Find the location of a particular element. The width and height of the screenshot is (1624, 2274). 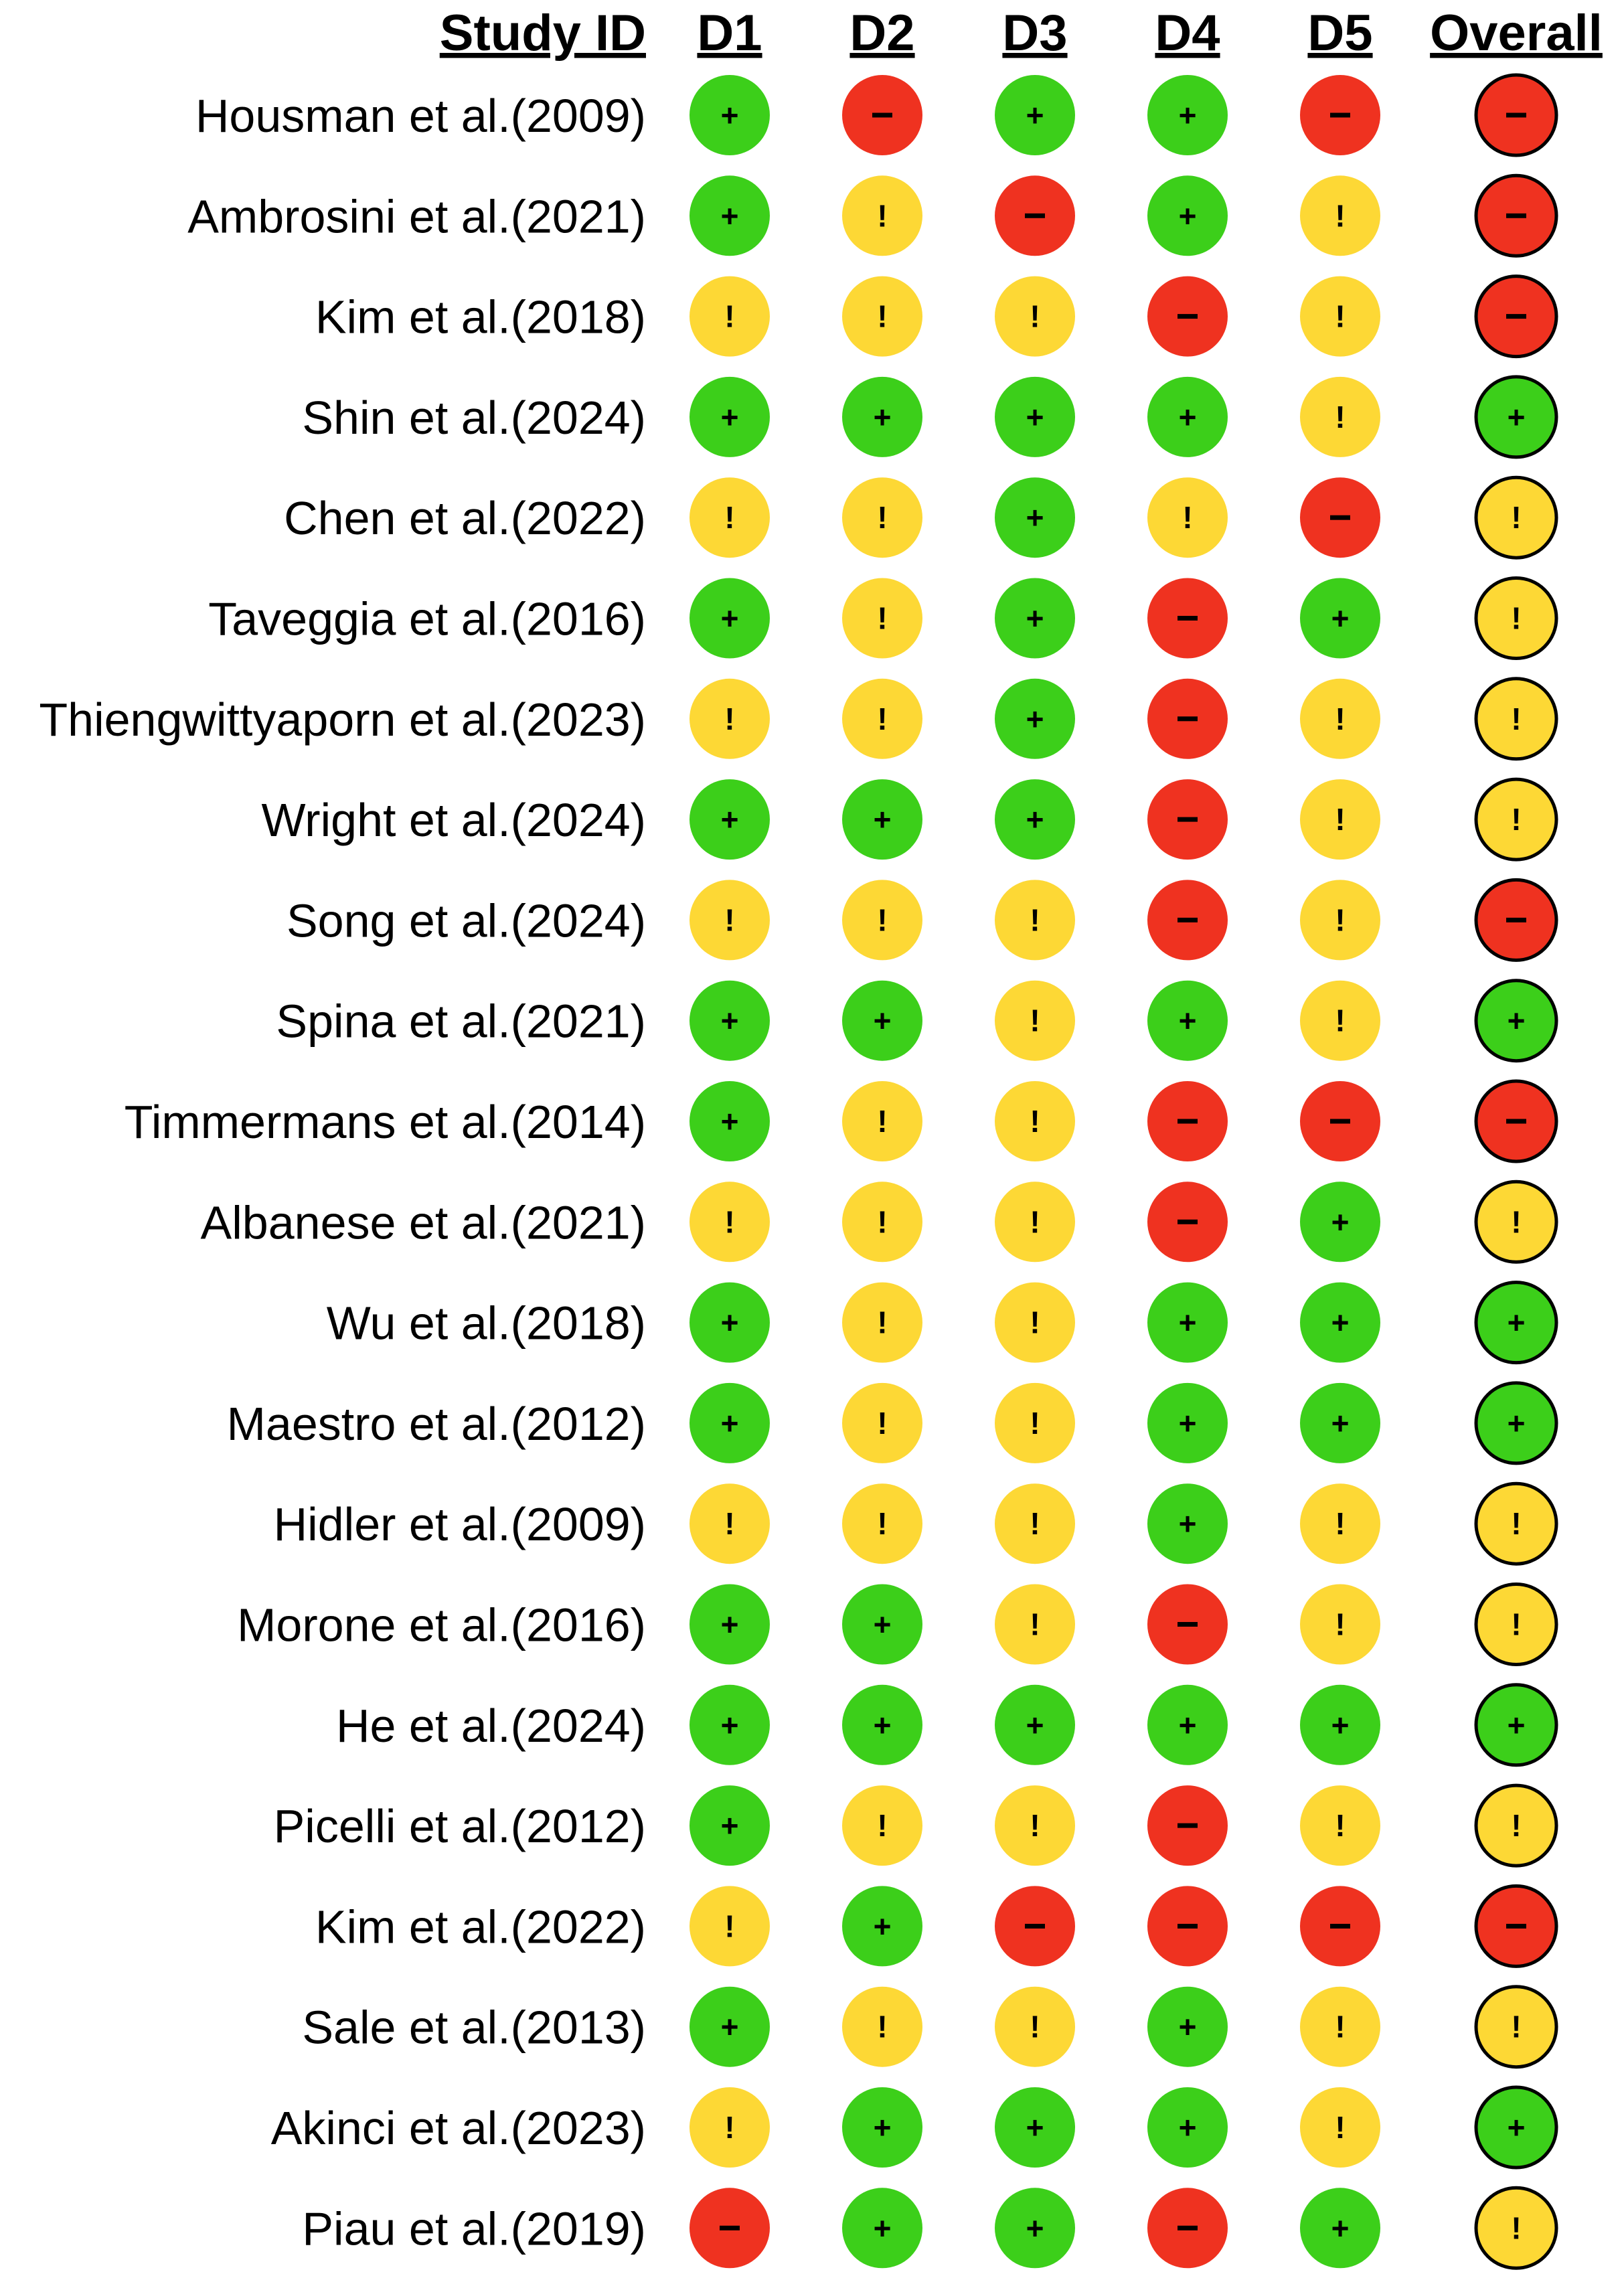

rating-some-d3: ! is located at coordinates (1035, 921).